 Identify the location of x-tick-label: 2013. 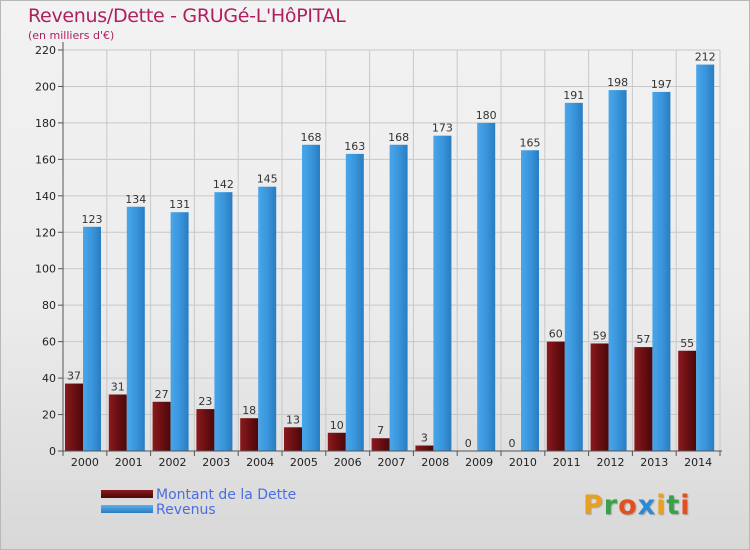
(654, 462).